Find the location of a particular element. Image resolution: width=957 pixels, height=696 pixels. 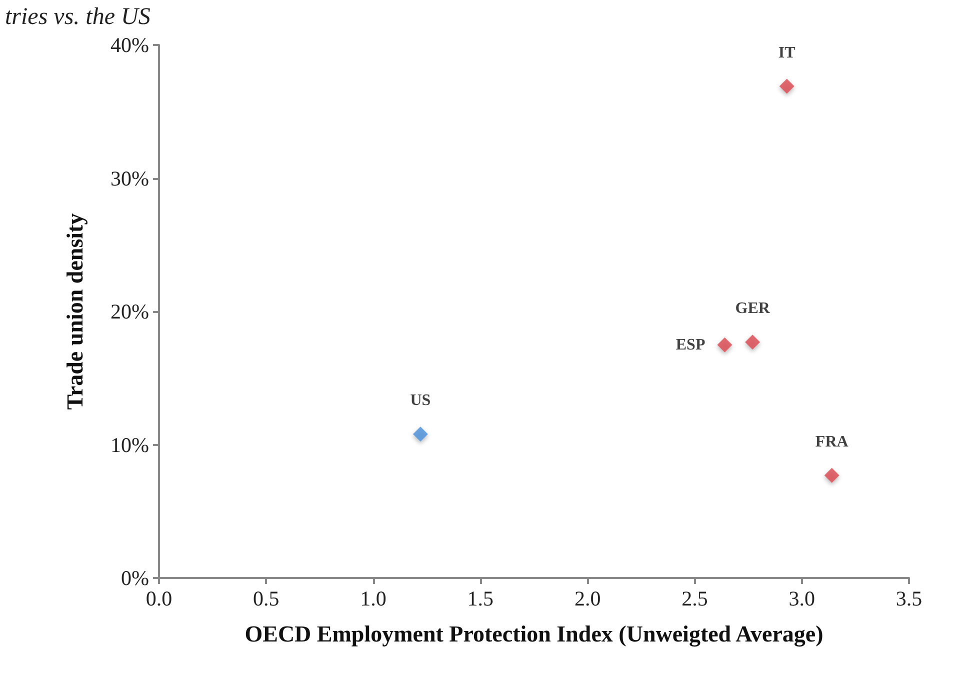

y-tick-label: 30% is located at coordinates (129, 178).